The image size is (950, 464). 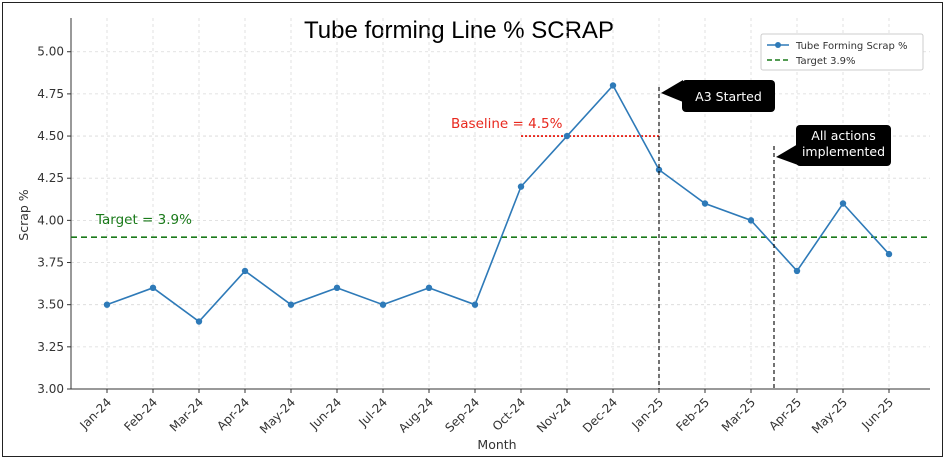 What do you see at coordinates (50, 94) in the screenshot?
I see `y-tick-label: 4.75` at bounding box center [50, 94].